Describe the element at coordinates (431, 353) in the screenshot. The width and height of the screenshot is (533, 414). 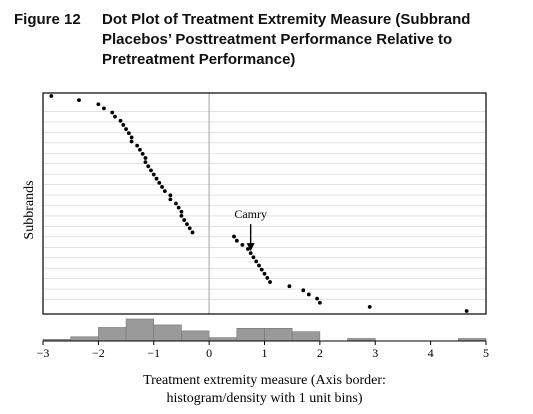
I see `x-tick-label: 4` at that location.